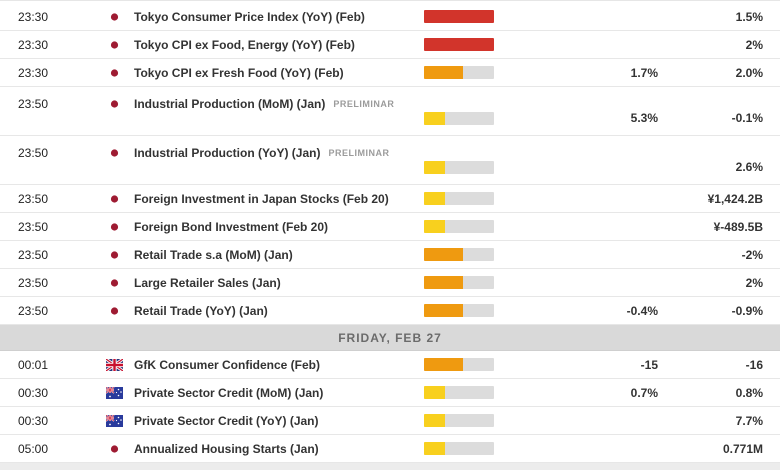  I want to click on event-name: Retail Trade s.a (MoM) (Jan), so click(213, 254).